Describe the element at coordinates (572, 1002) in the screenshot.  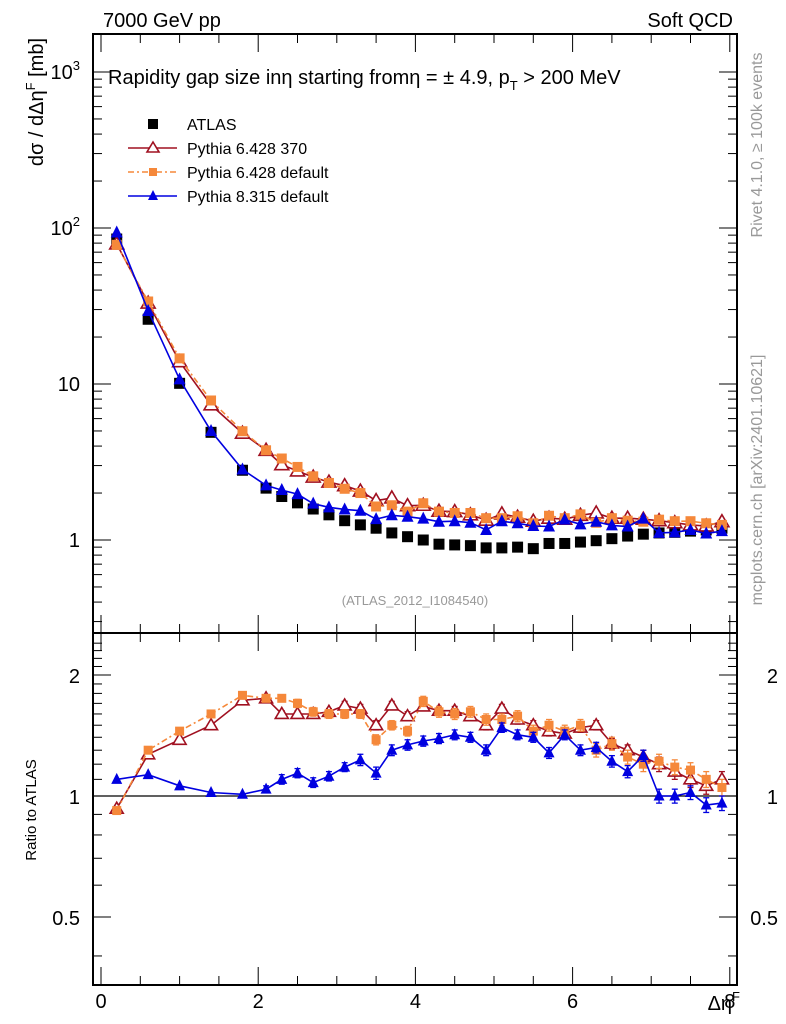
I see `x-tick-label: 6` at that location.